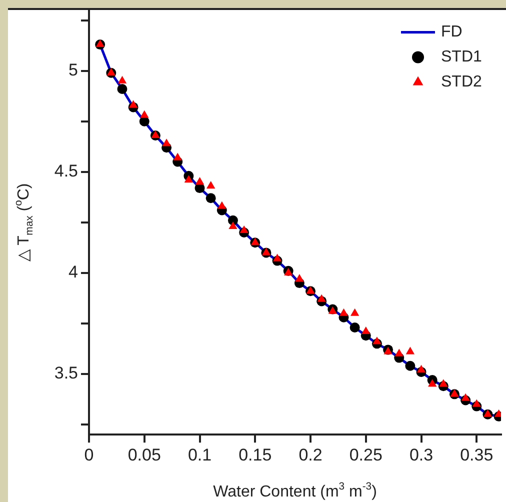 This screenshot has width=506, height=502. Describe the element at coordinates (89, 454) in the screenshot. I see `x-tick-label: 0` at that location.